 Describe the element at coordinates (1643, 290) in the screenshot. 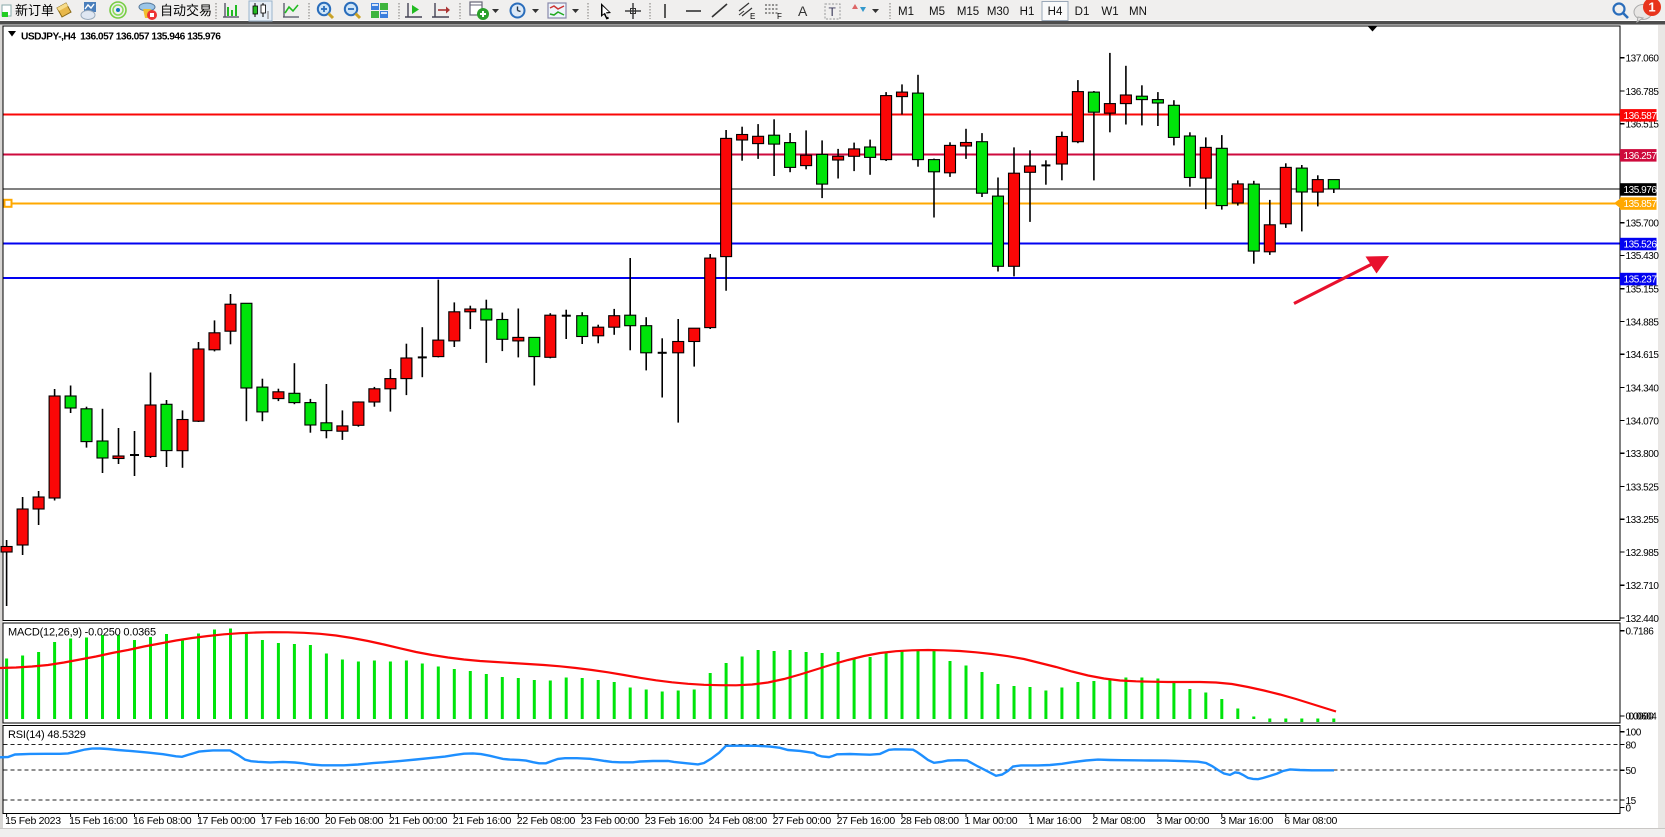

I see `svg-text: 135.155` at that location.